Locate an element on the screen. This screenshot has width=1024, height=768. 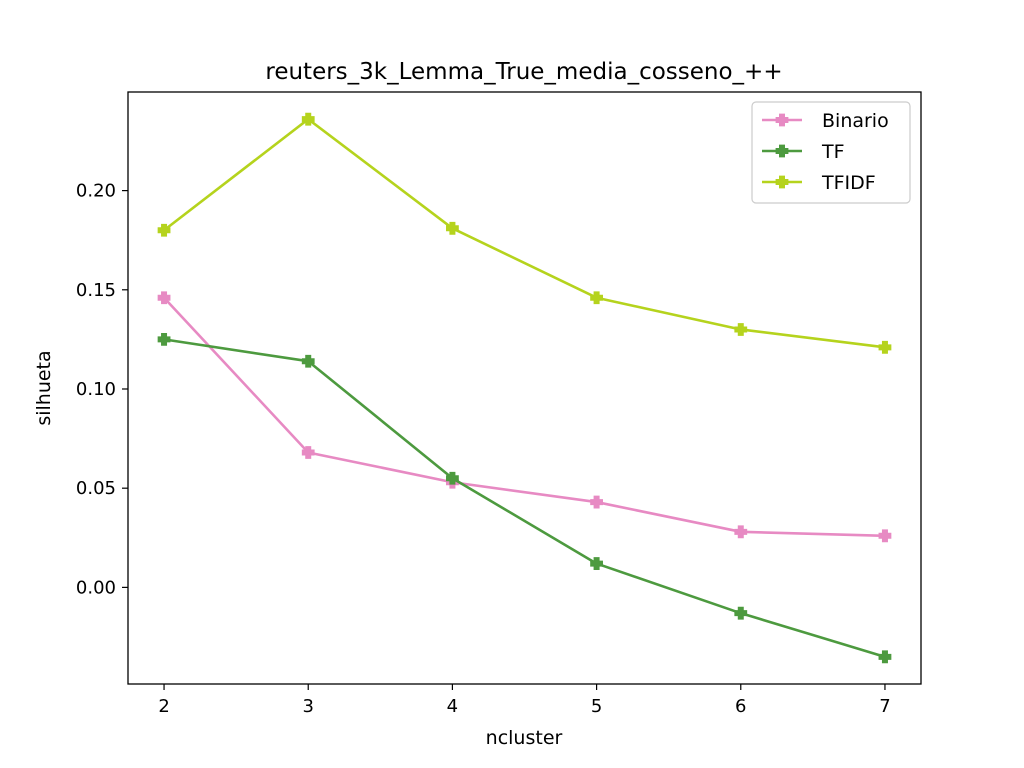
y-axis-label: silhueta is located at coordinates (44, 387).